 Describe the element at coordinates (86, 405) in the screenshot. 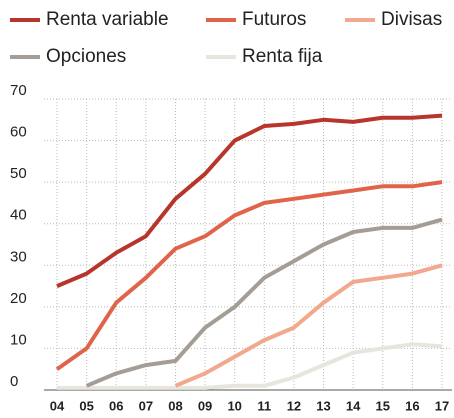

I see `x-tick-label: 05` at that location.